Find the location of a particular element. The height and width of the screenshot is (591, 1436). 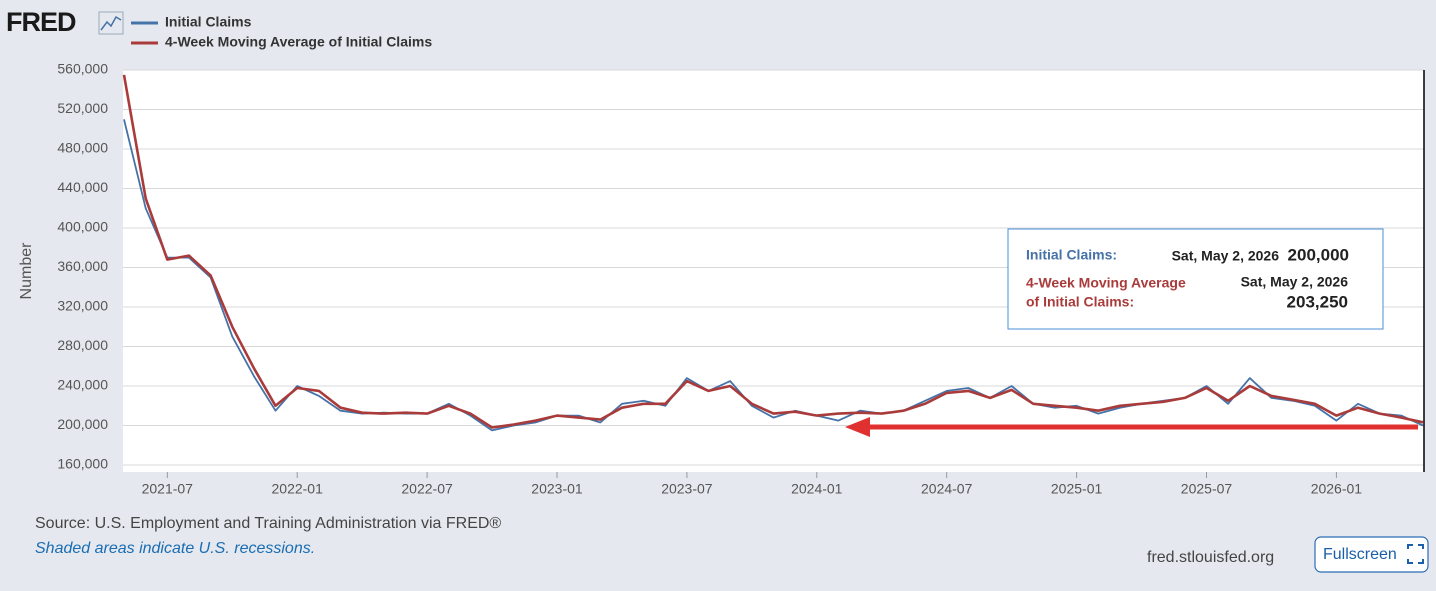

x-tick-label: 2021-07 is located at coordinates (168, 489).